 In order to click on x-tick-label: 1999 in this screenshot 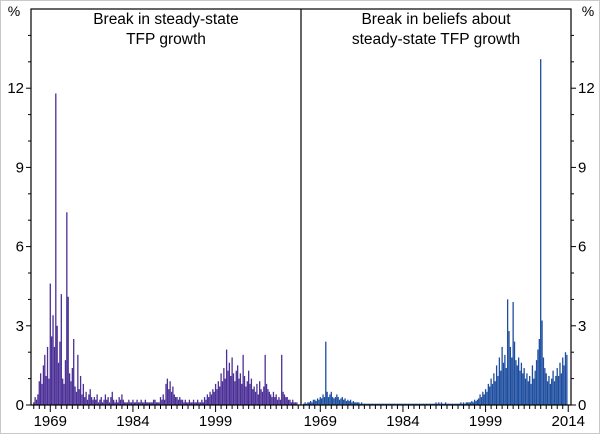, I will do `click(215, 421)`.